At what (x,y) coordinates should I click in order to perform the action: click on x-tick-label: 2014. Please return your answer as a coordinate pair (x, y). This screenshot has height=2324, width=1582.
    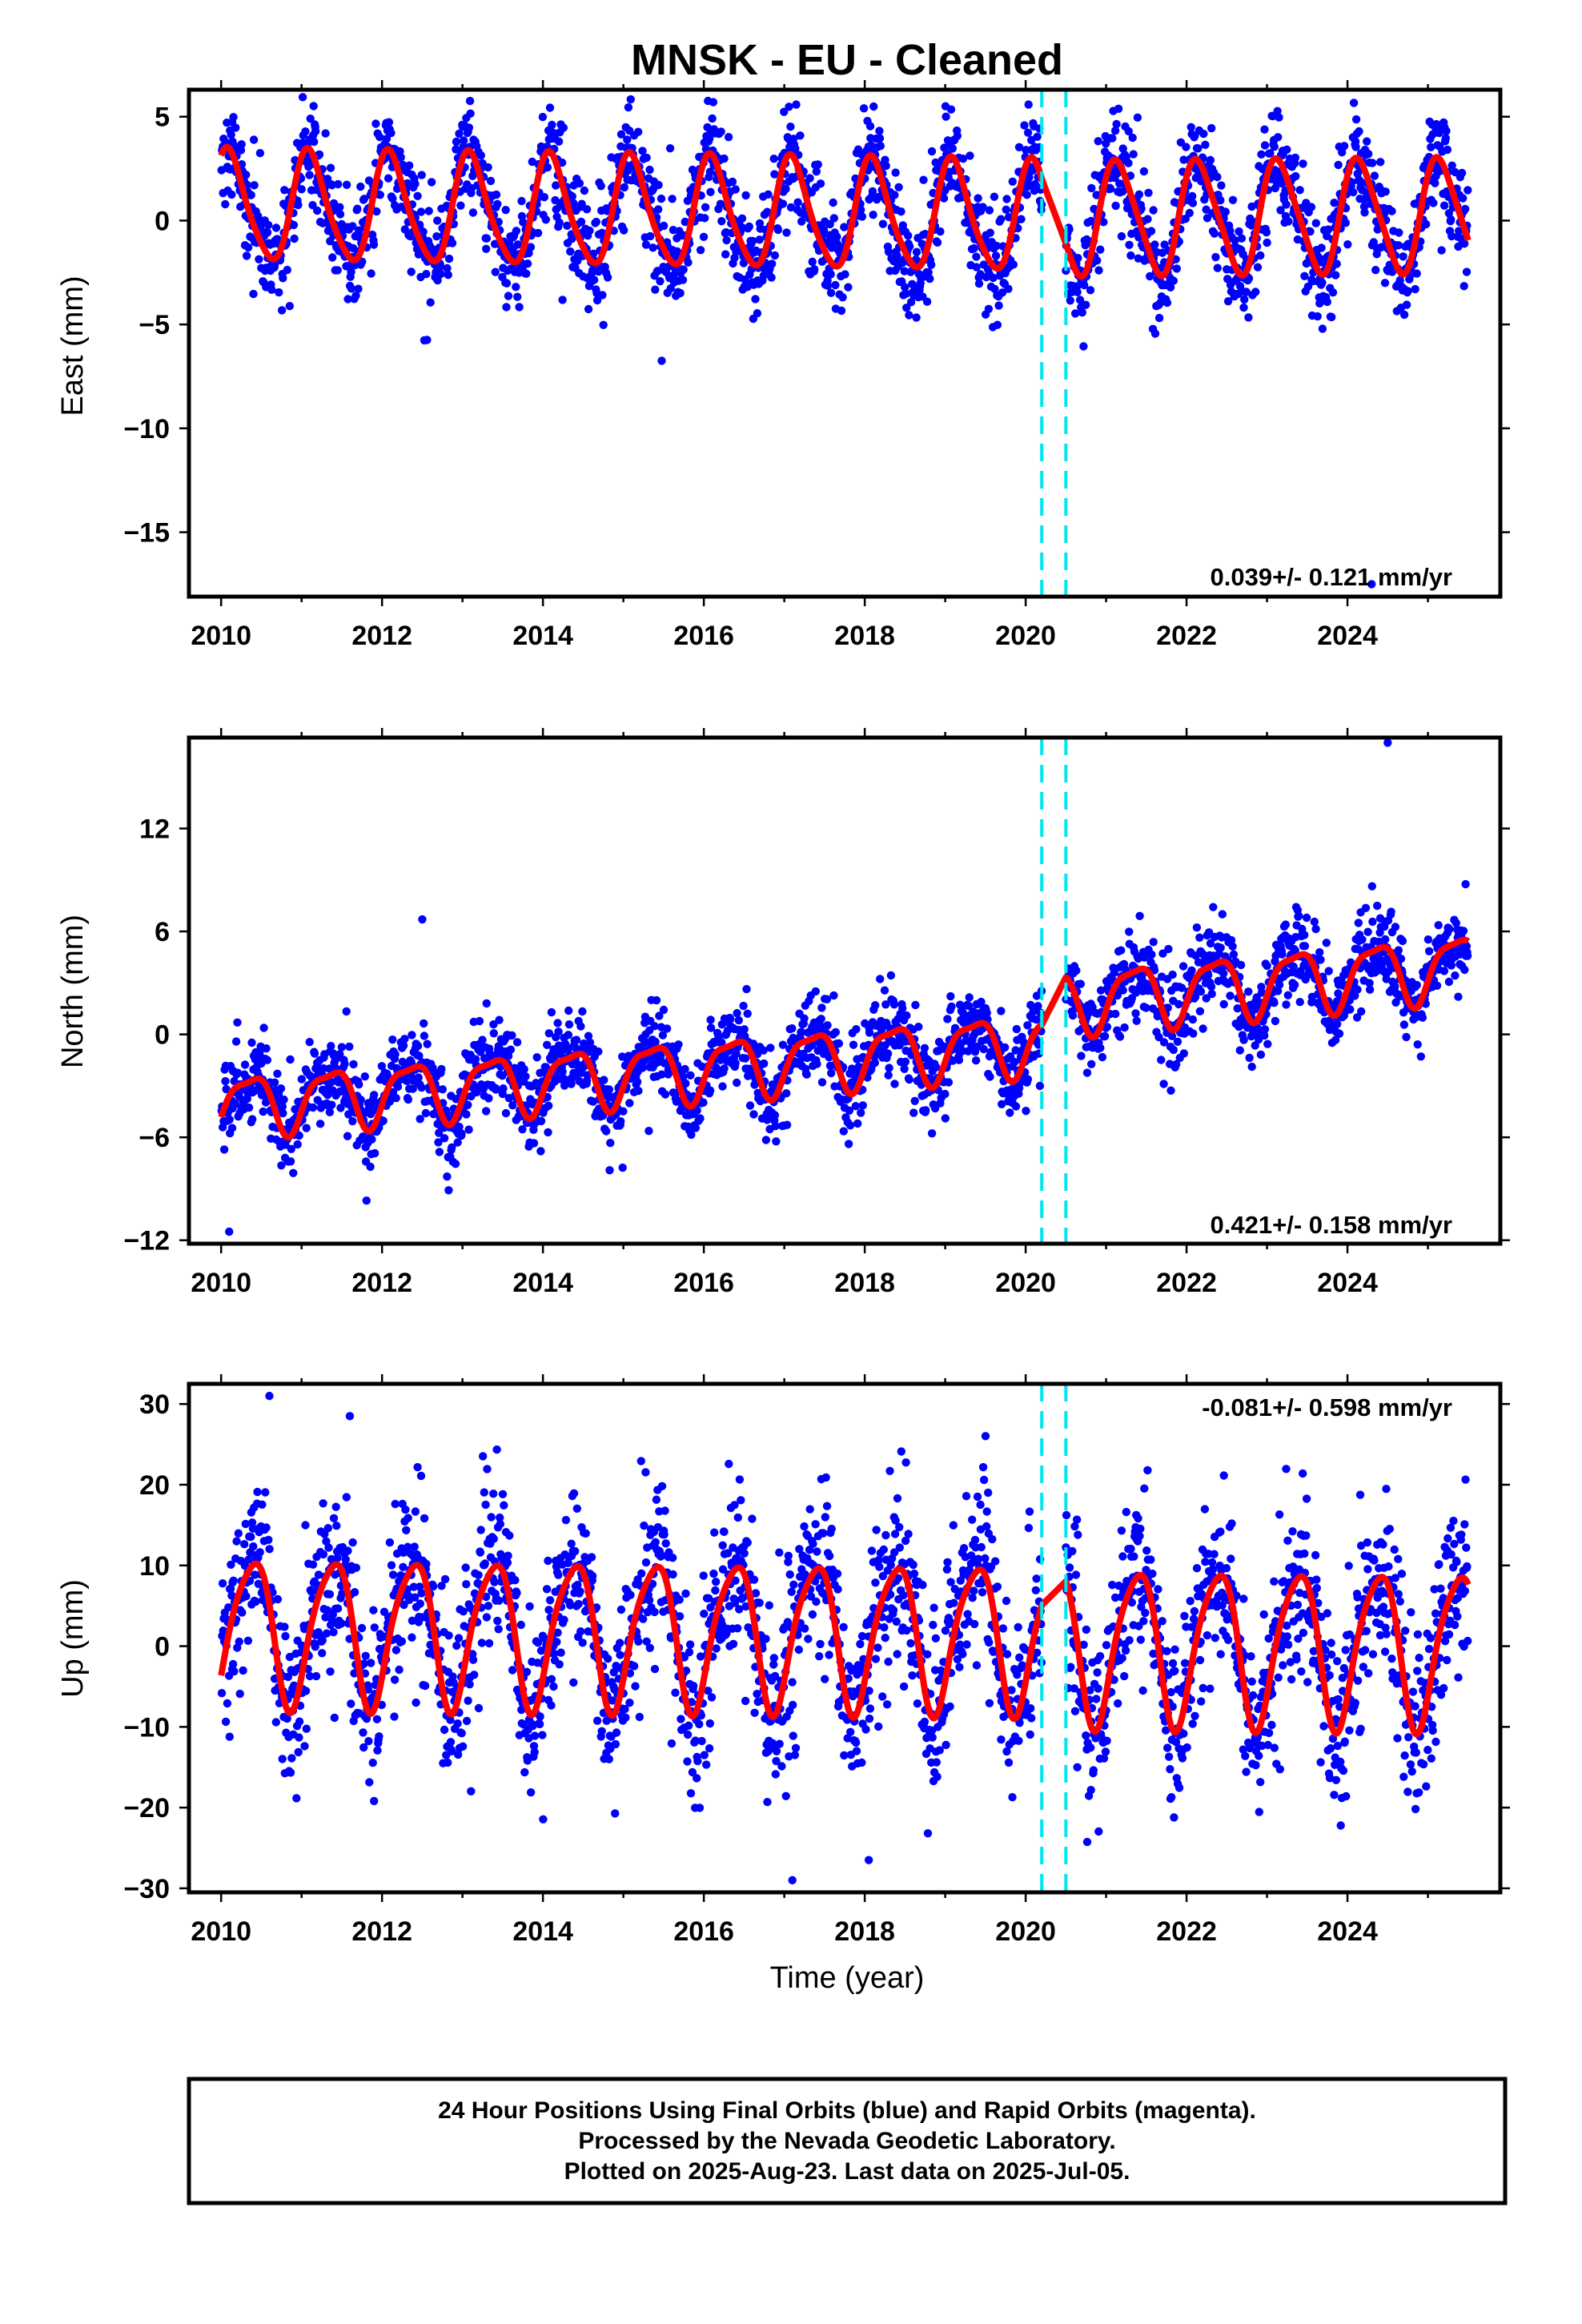
    Looking at the image, I should click on (542, 1931).